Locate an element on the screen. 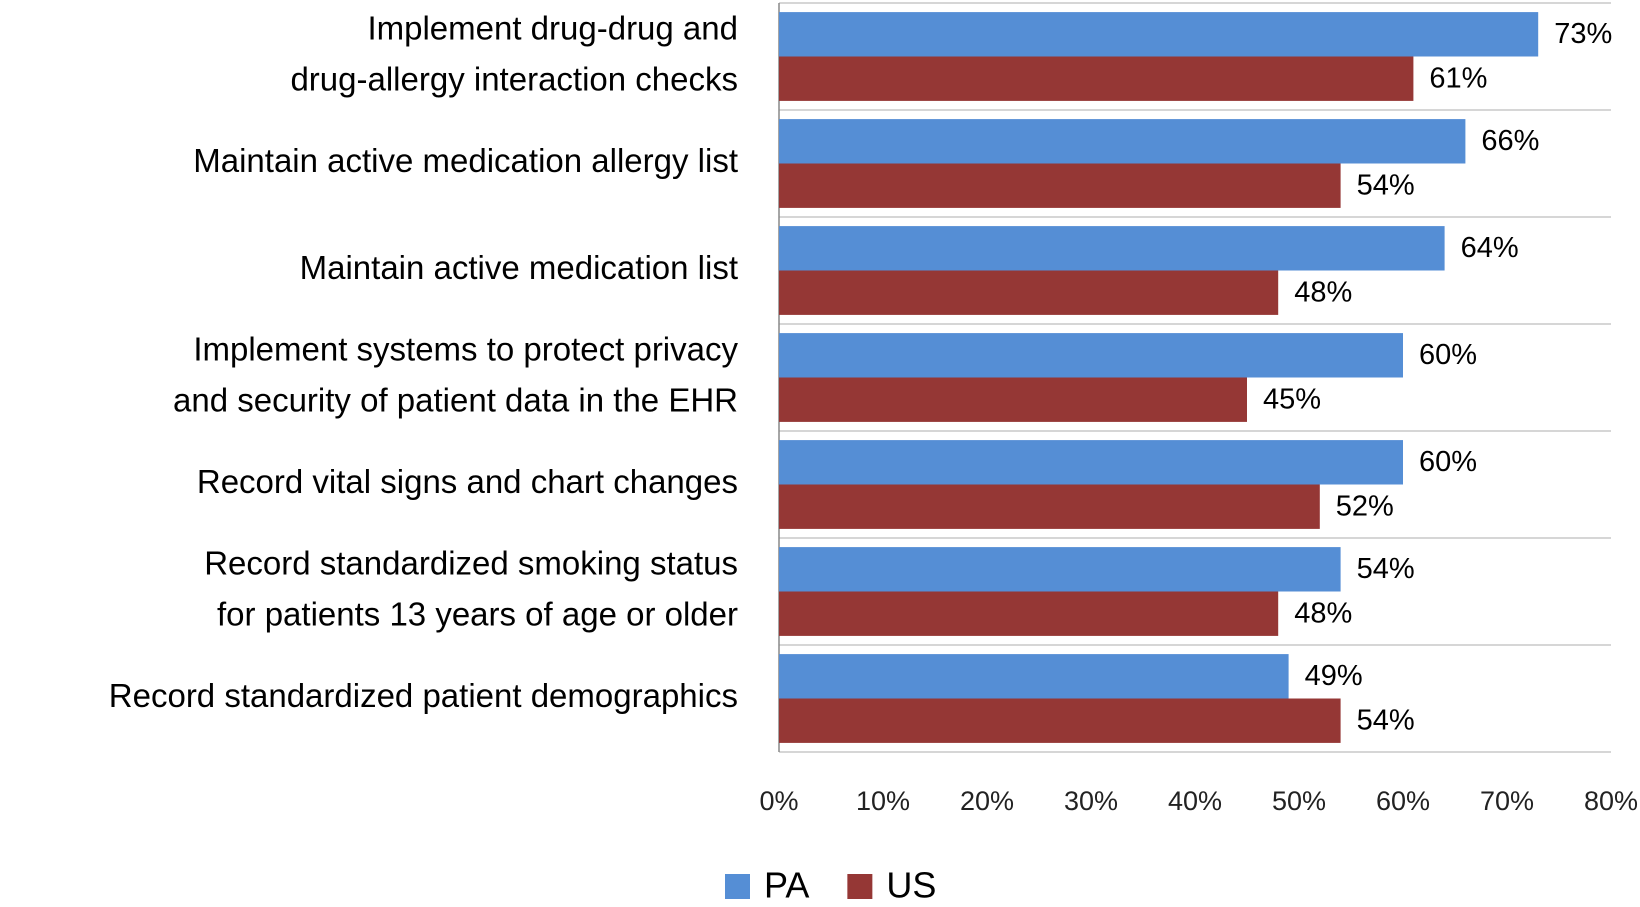 Image resolution: width=1640 pixels, height=907 pixels. category-label: Record standardized smoking status is located at coordinates (471, 563).